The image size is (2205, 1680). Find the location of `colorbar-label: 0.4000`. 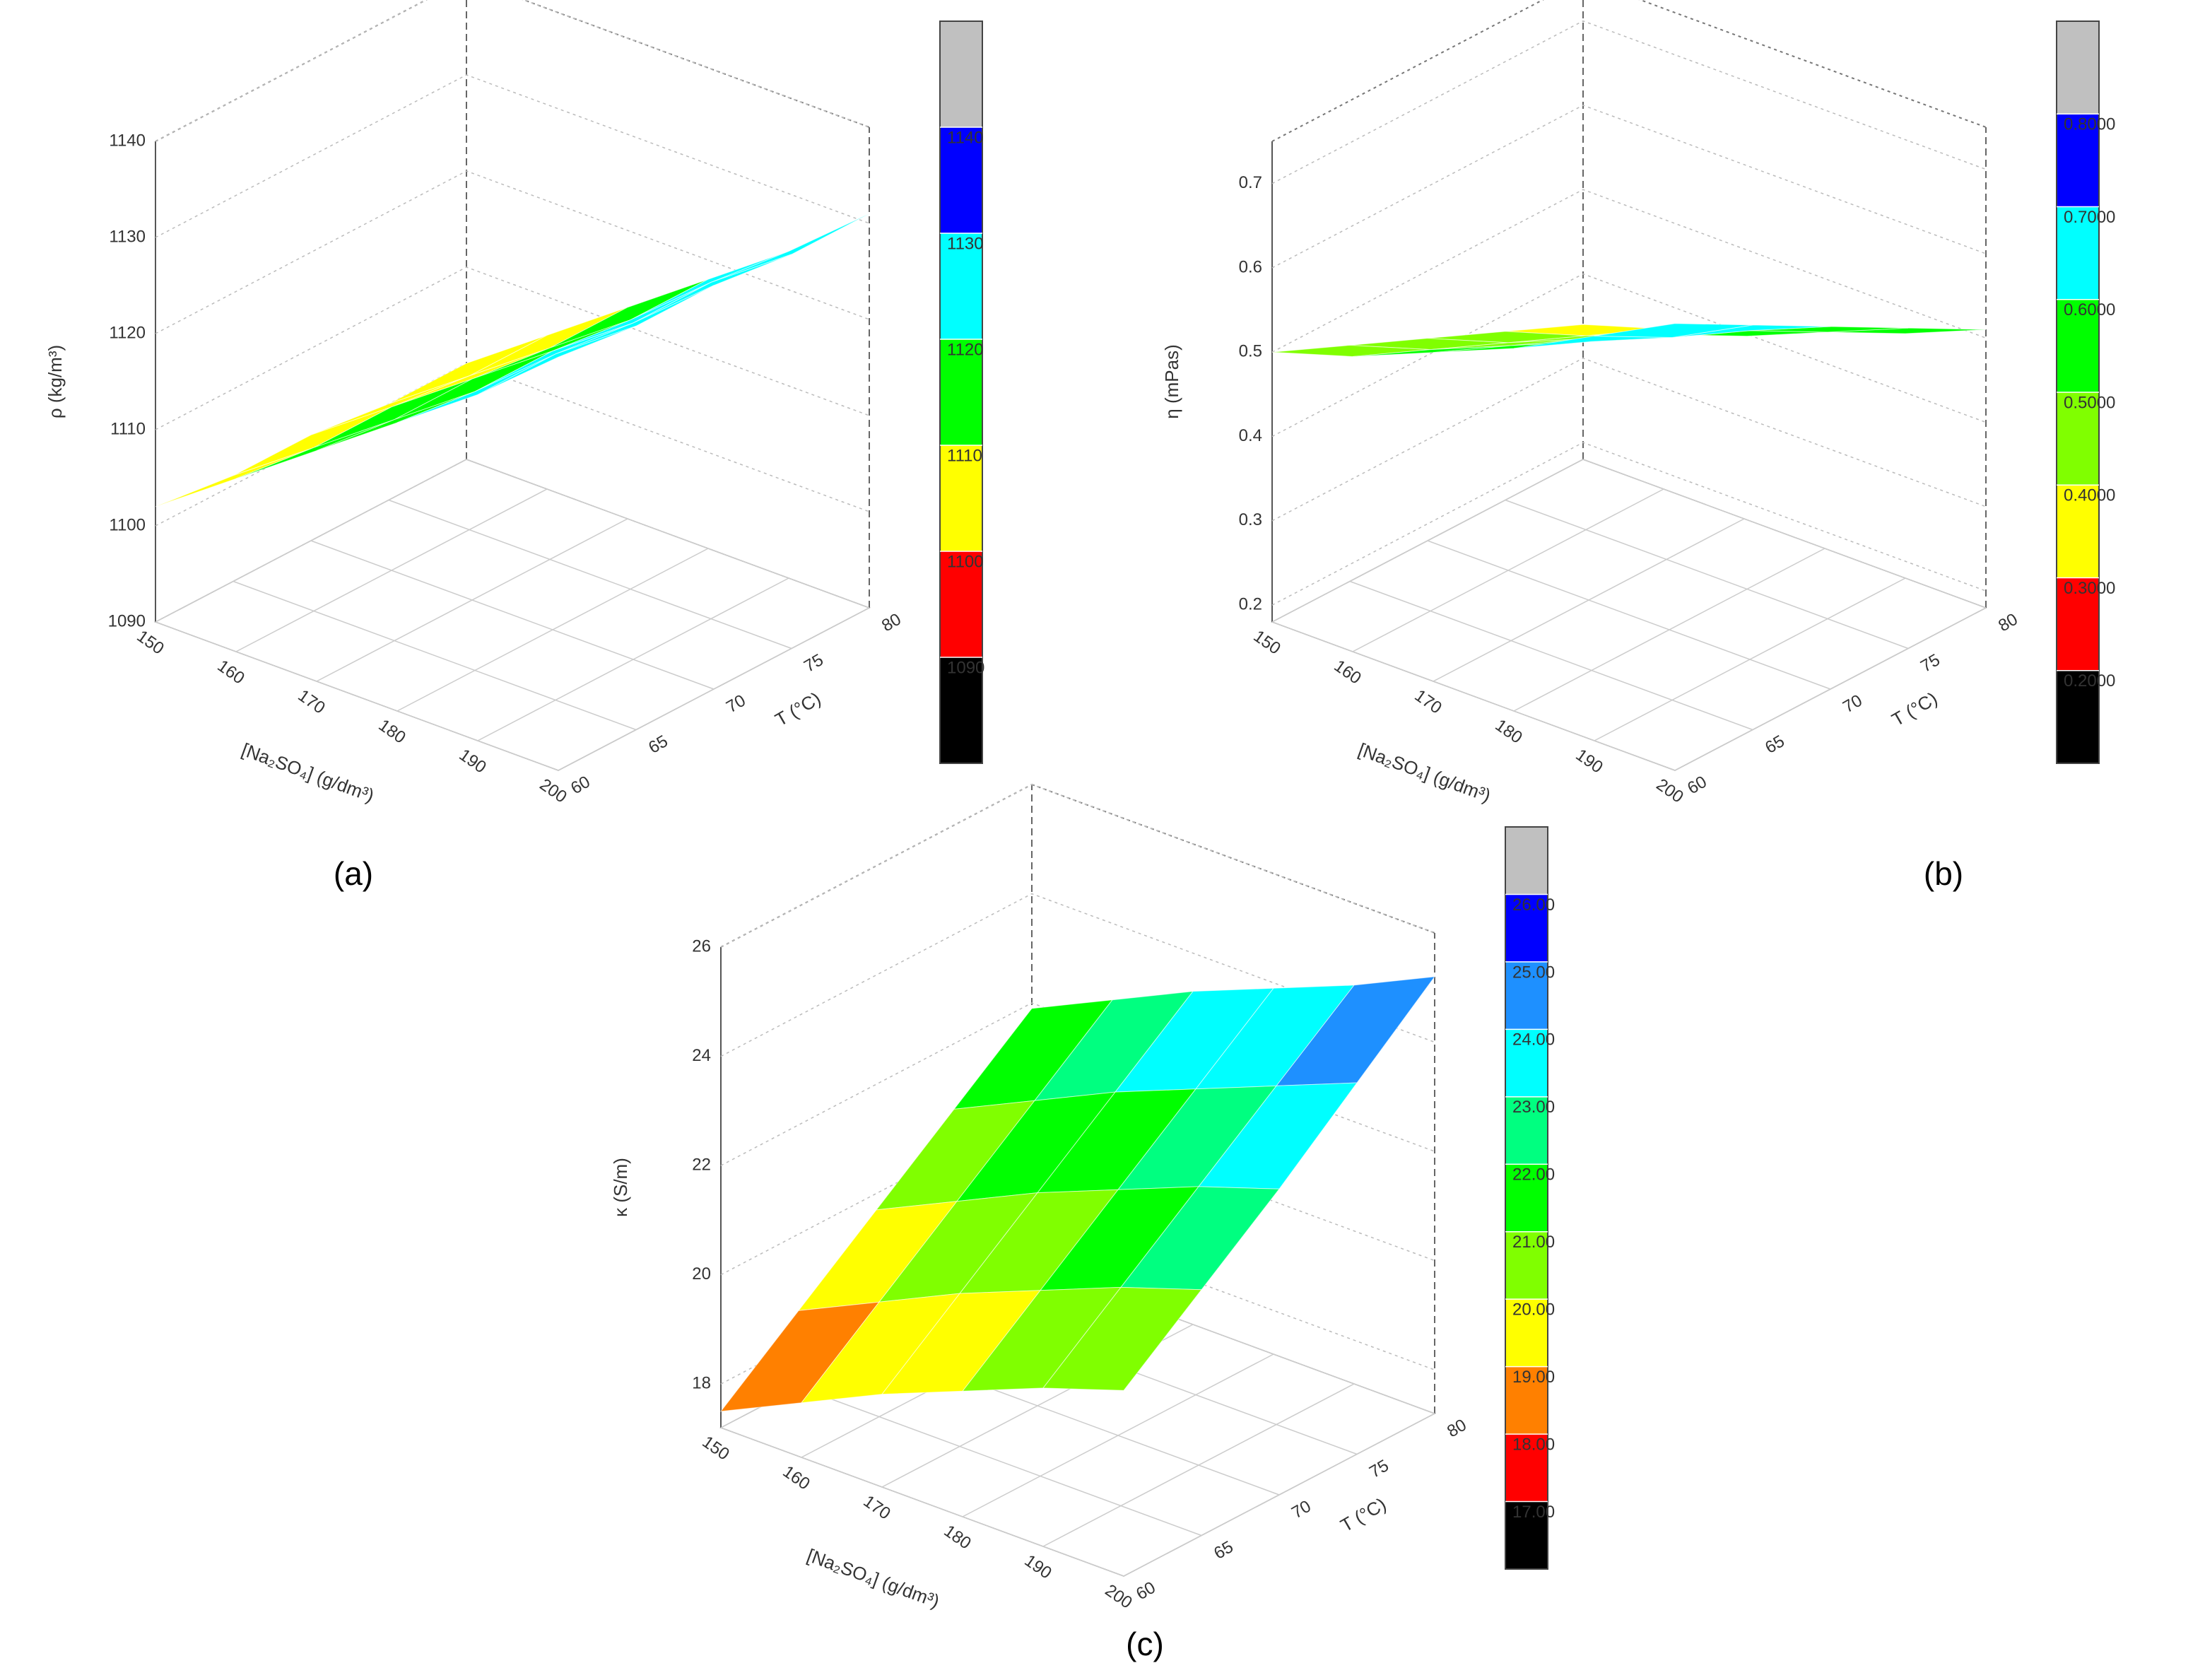

colorbar-label: 0.4000 is located at coordinates (2089, 496).